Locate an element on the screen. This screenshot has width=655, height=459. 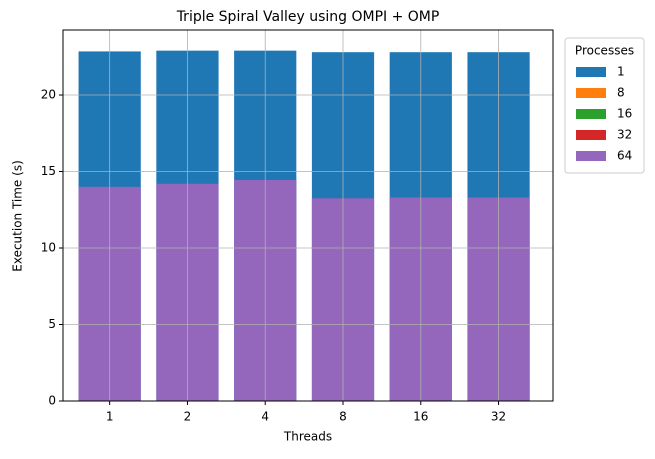
y-axis-label: Execution Time (s) is located at coordinates (18, 216).